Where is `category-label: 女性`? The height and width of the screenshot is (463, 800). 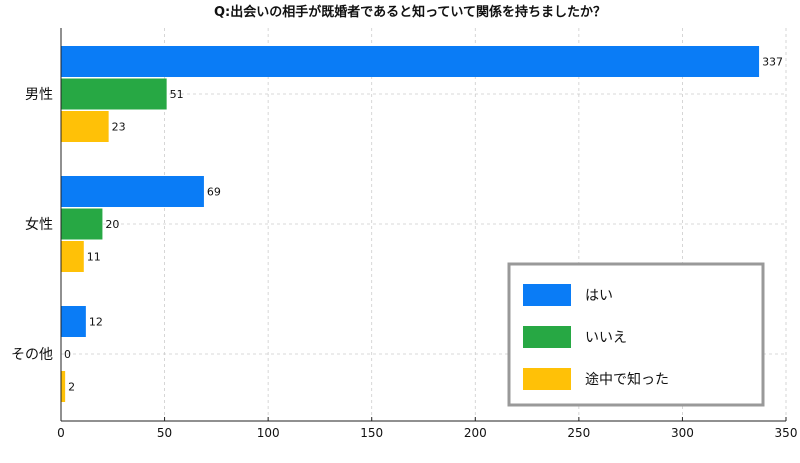 category-label: 女性 is located at coordinates (39, 224).